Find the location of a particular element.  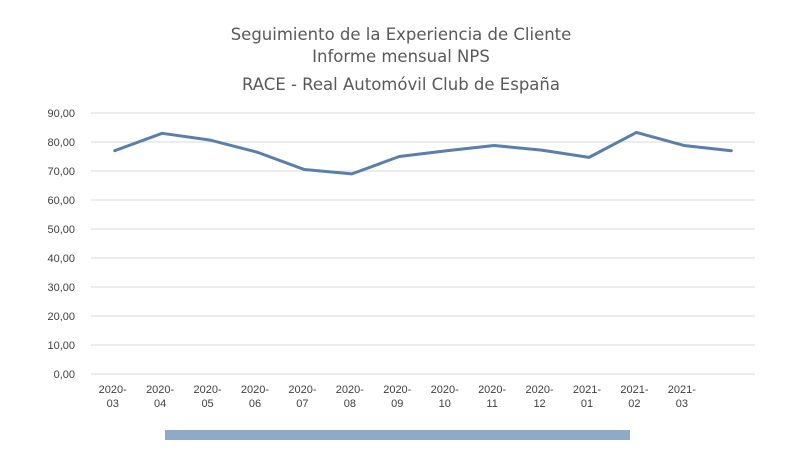

chart-title-line: Informe mensual NPS is located at coordinates (401, 56).